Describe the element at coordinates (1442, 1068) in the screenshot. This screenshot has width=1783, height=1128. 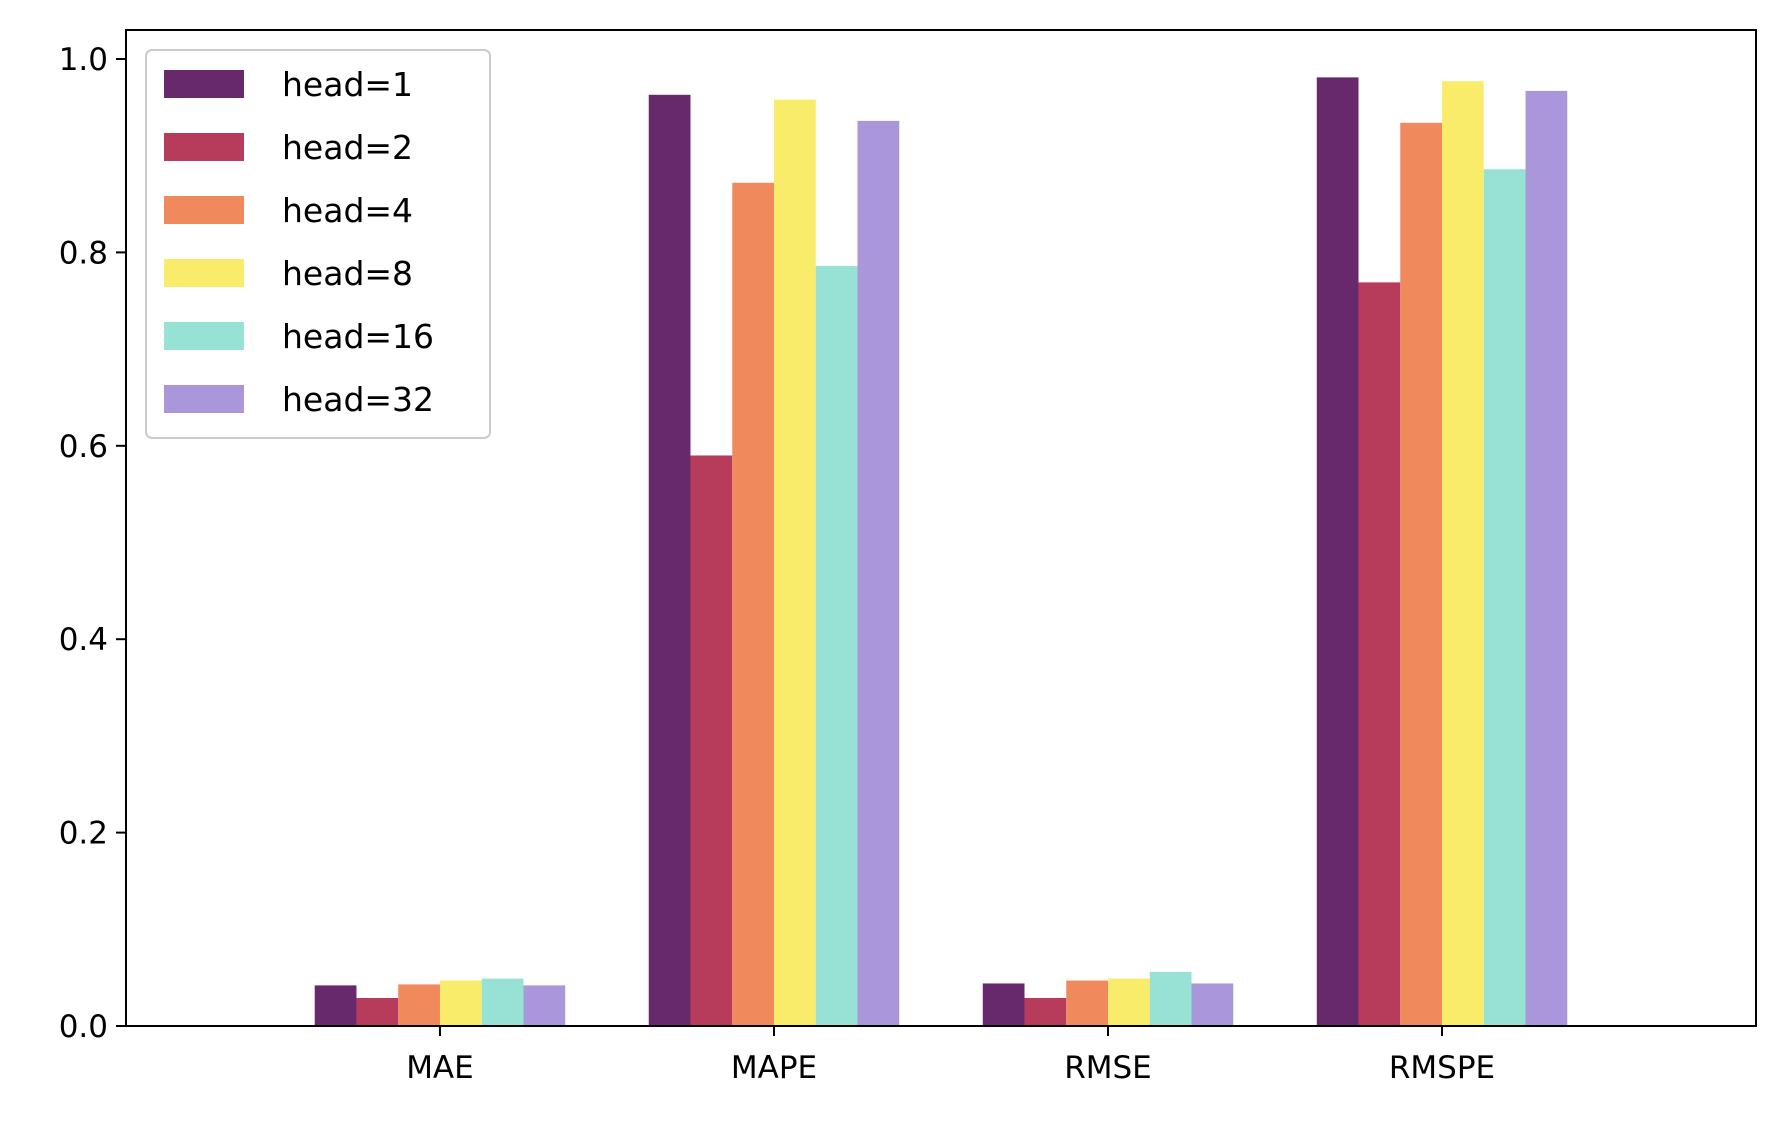
I see `x-tick-label: RMSPE` at that location.